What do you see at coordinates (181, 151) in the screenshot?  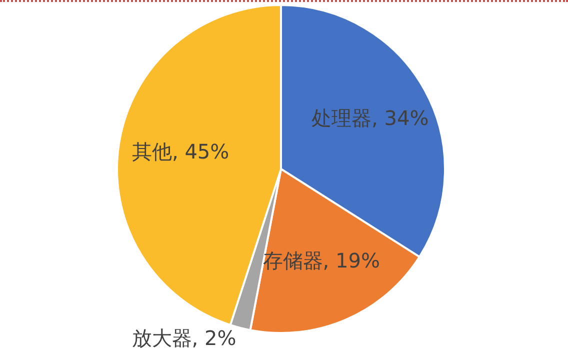 I see `slice-label: 其他, 45%` at bounding box center [181, 151].